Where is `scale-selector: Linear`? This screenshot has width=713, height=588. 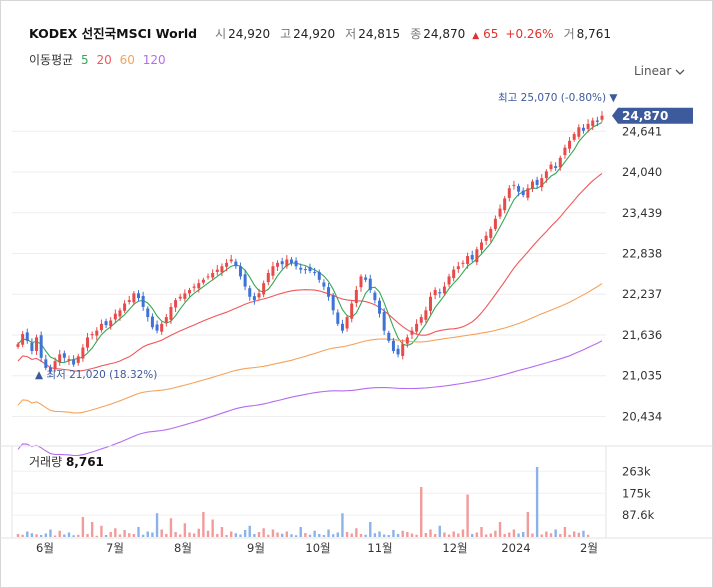
scale-selector: Linear is located at coordinates (659, 71).